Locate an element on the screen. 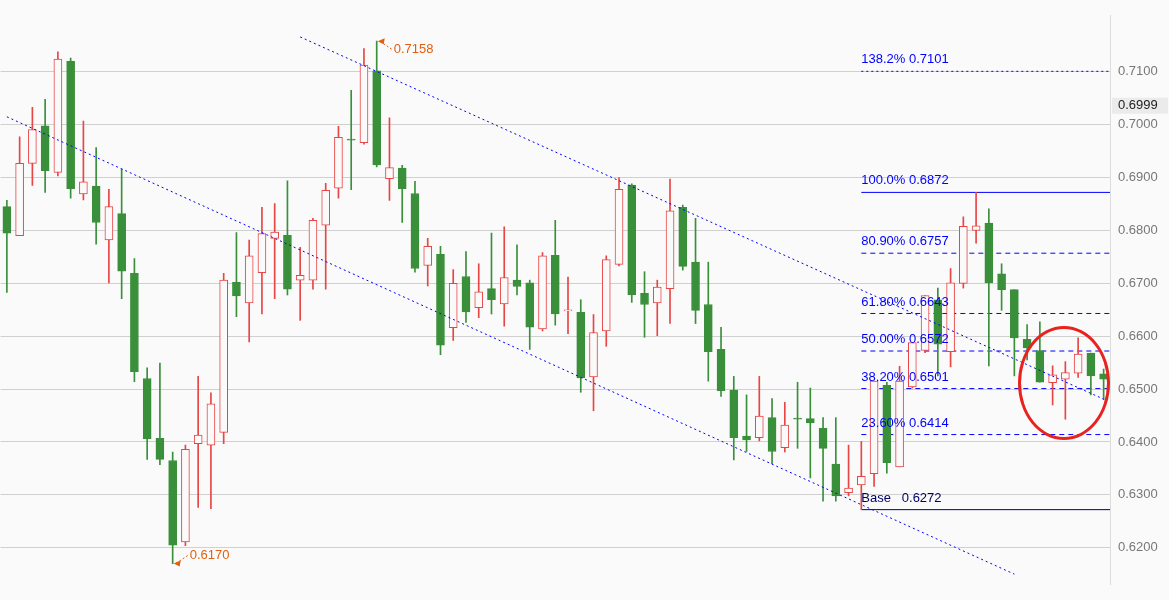  ref-line-label: 100.0% 0.6872 is located at coordinates (905, 180).